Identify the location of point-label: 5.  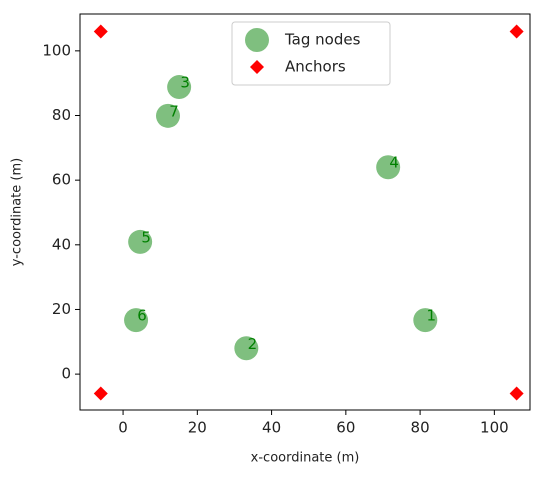
(146, 237).